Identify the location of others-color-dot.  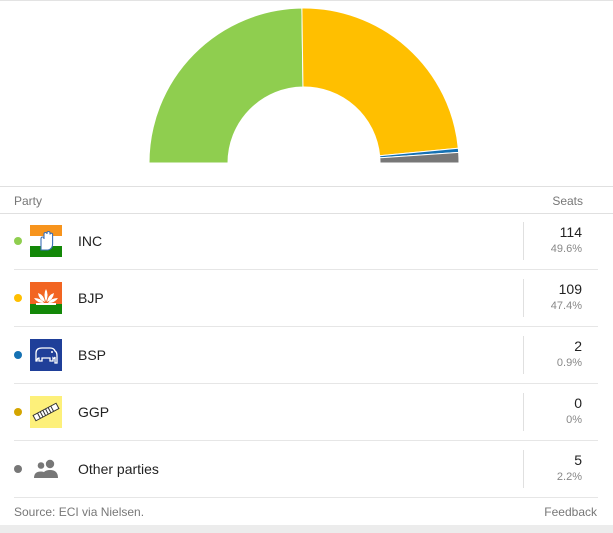
(18, 469).